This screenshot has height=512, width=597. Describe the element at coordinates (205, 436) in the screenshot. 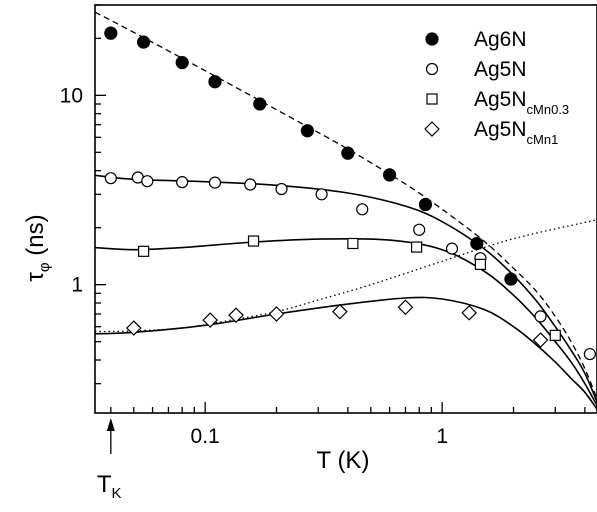

I see `x-tick-label: 0.1` at that location.